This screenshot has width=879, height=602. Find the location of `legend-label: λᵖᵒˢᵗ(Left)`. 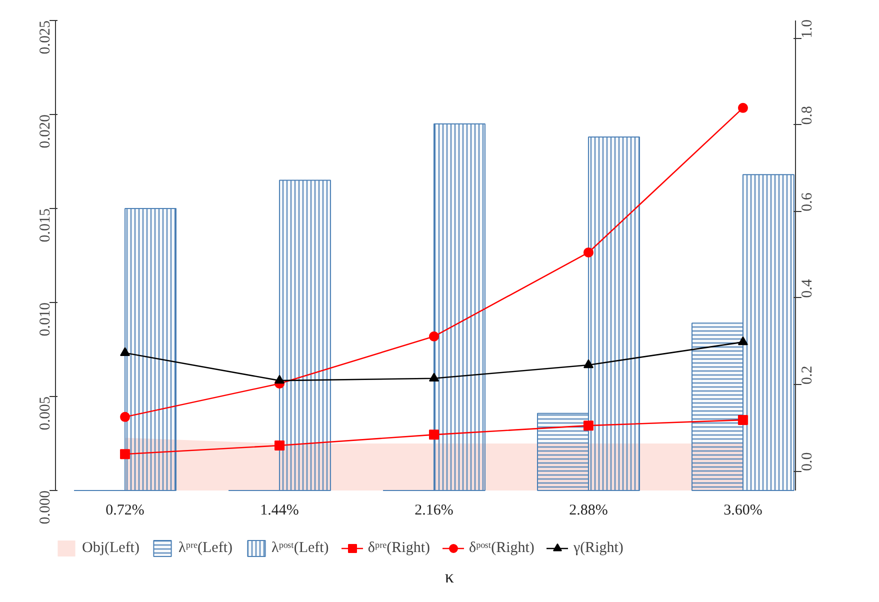

legend-label: λᵖᵒˢᵗ(Left) is located at coordinates (300, 548).